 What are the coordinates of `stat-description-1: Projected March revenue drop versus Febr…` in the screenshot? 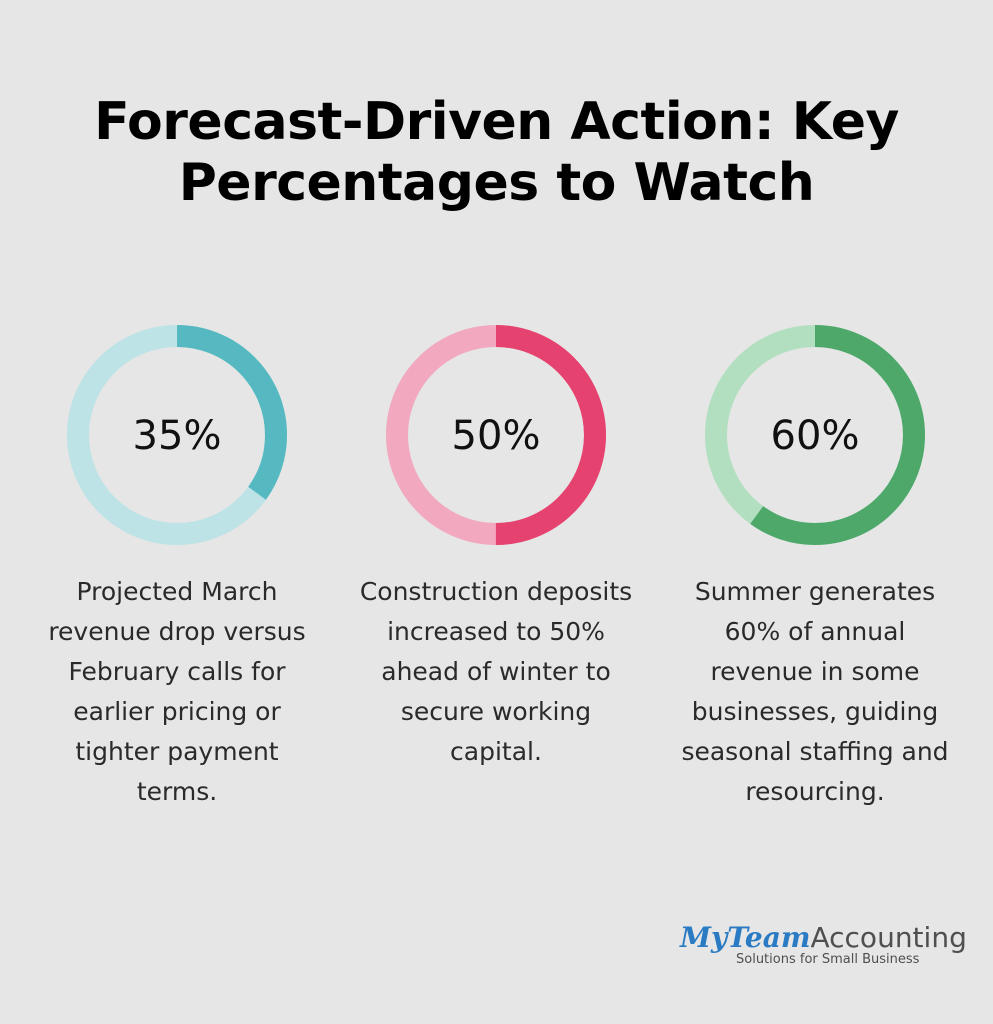 It's located at (177, 691).